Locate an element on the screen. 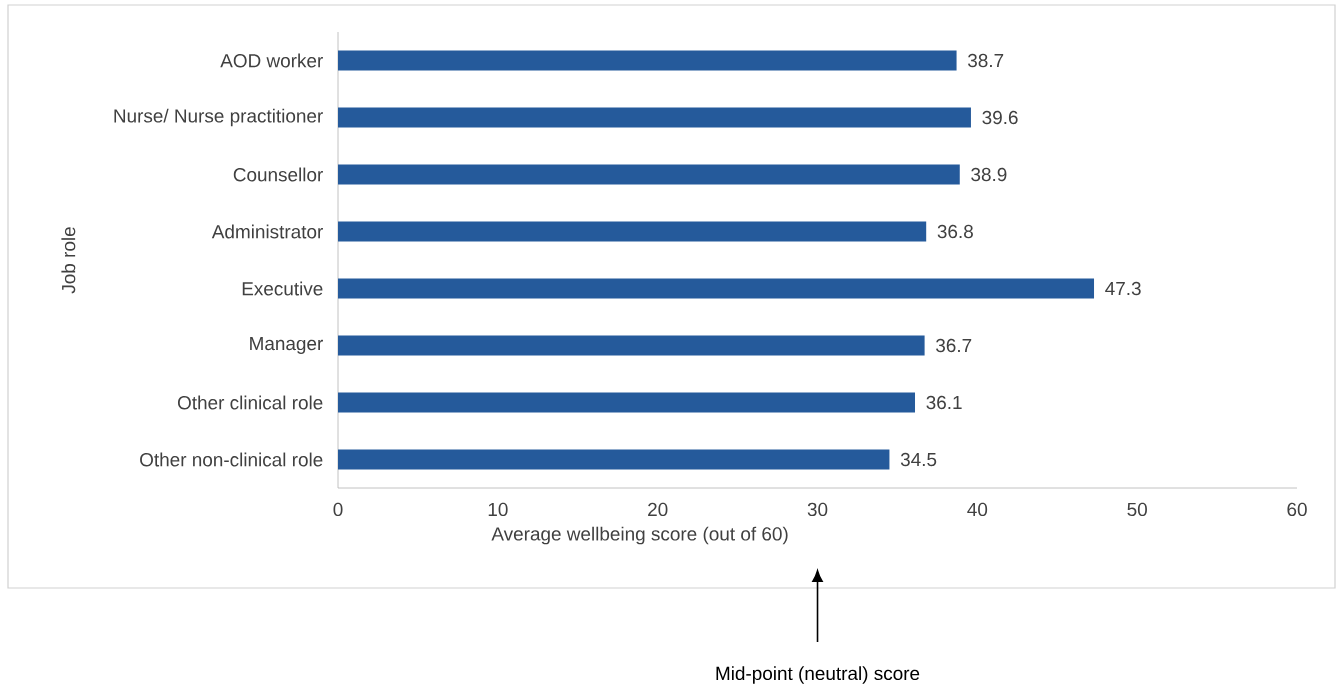 This screenshot has height=688, width=1340. x-tick-label: 40 is located at coordinates (977, 509).